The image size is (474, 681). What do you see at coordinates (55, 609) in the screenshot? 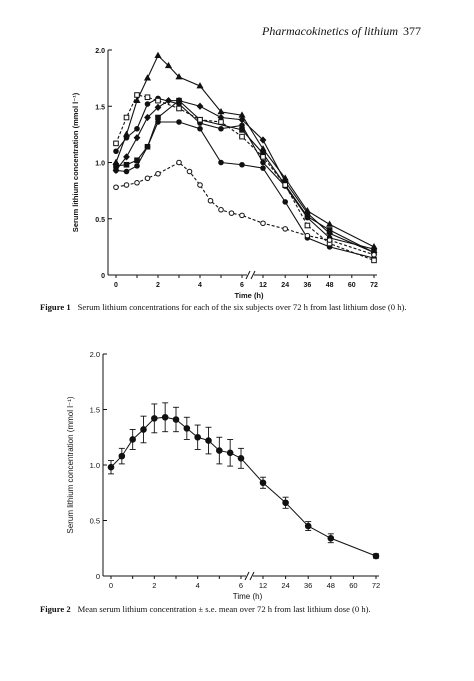
I see `figure-2-label: Figure 2` at bounding box center [55, 609].